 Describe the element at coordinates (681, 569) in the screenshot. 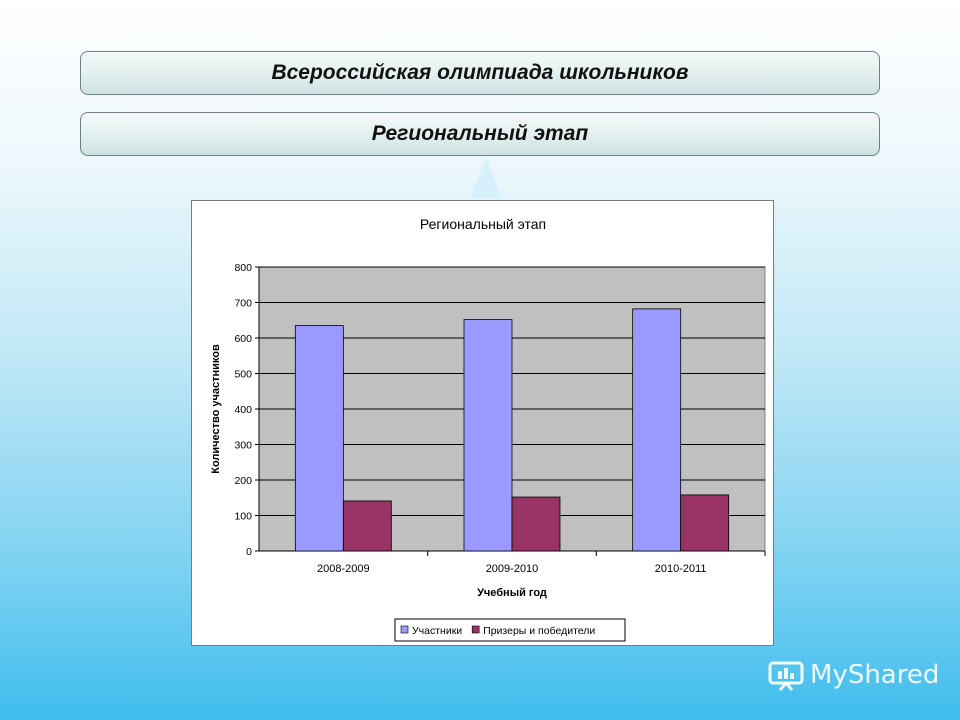

I see `x-tick-label: 2010-2011` at that location.